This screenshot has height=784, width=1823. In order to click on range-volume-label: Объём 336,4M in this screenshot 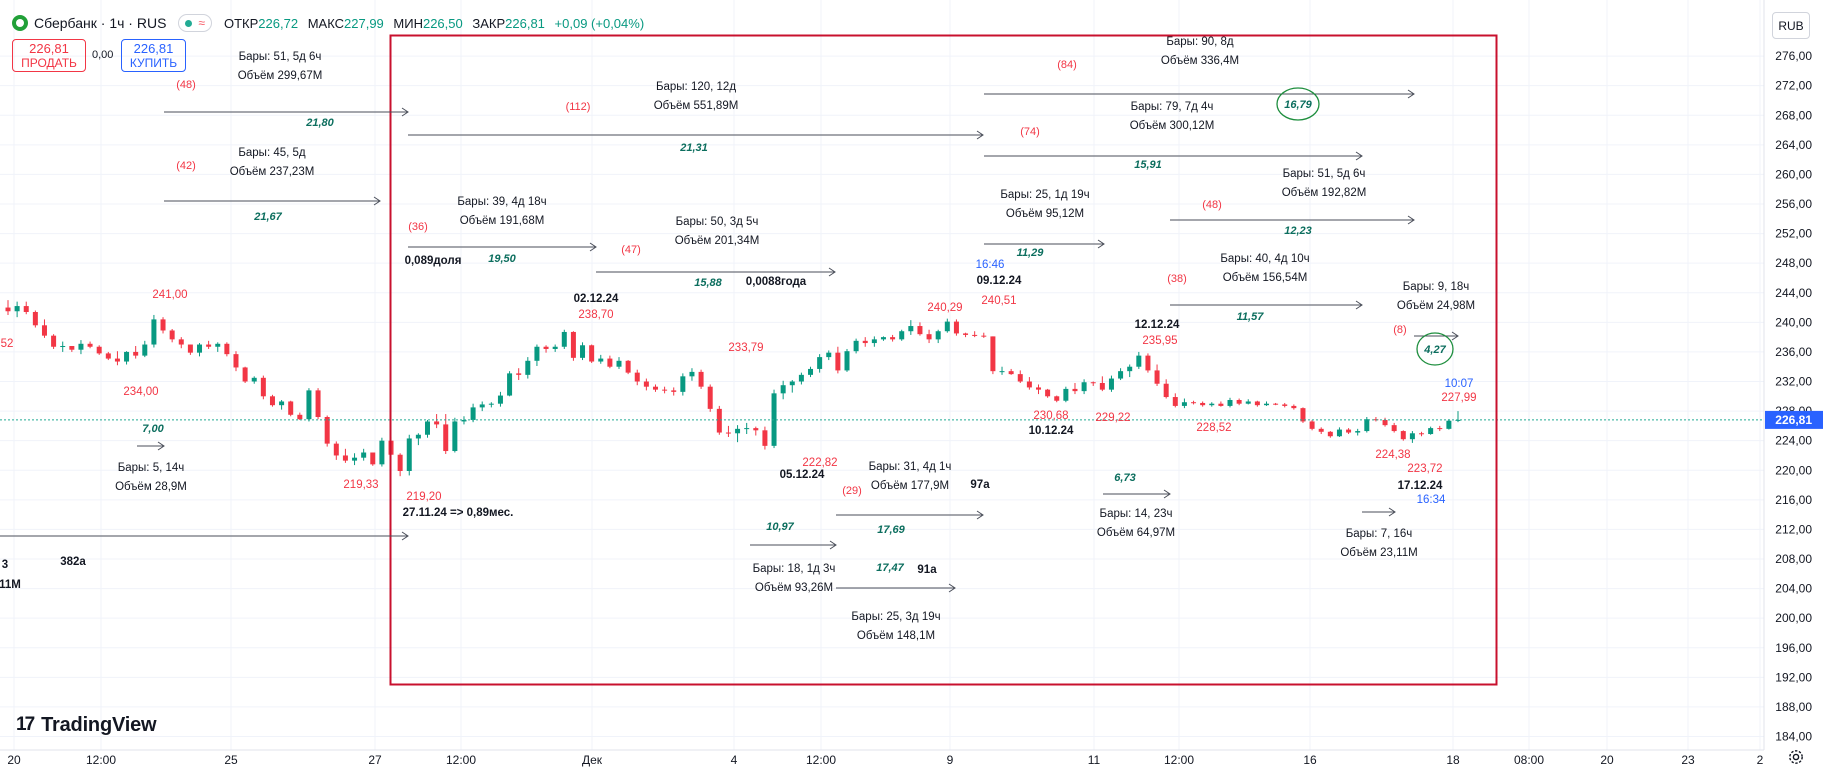, I will do `click(1200, 61)`.